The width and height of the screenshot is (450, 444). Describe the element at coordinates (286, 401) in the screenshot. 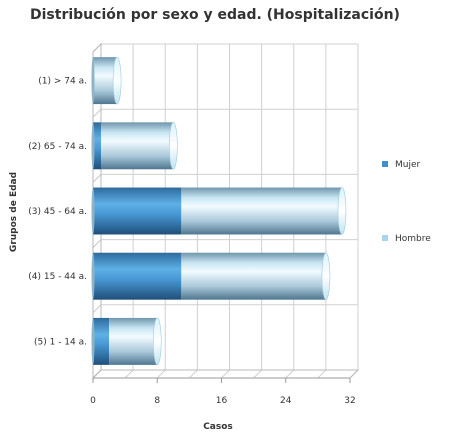

I see `x-tick-label: 24` at that location.